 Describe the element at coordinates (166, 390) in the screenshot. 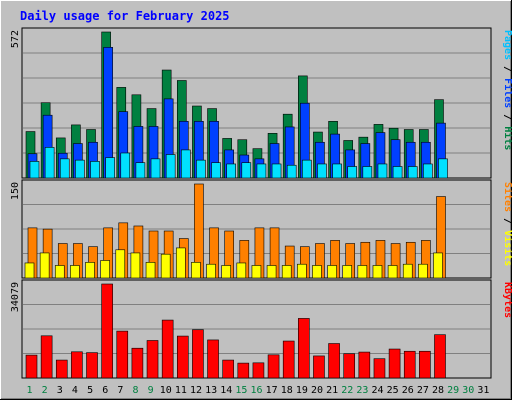

I see `x-tick-label: 10` at that location.